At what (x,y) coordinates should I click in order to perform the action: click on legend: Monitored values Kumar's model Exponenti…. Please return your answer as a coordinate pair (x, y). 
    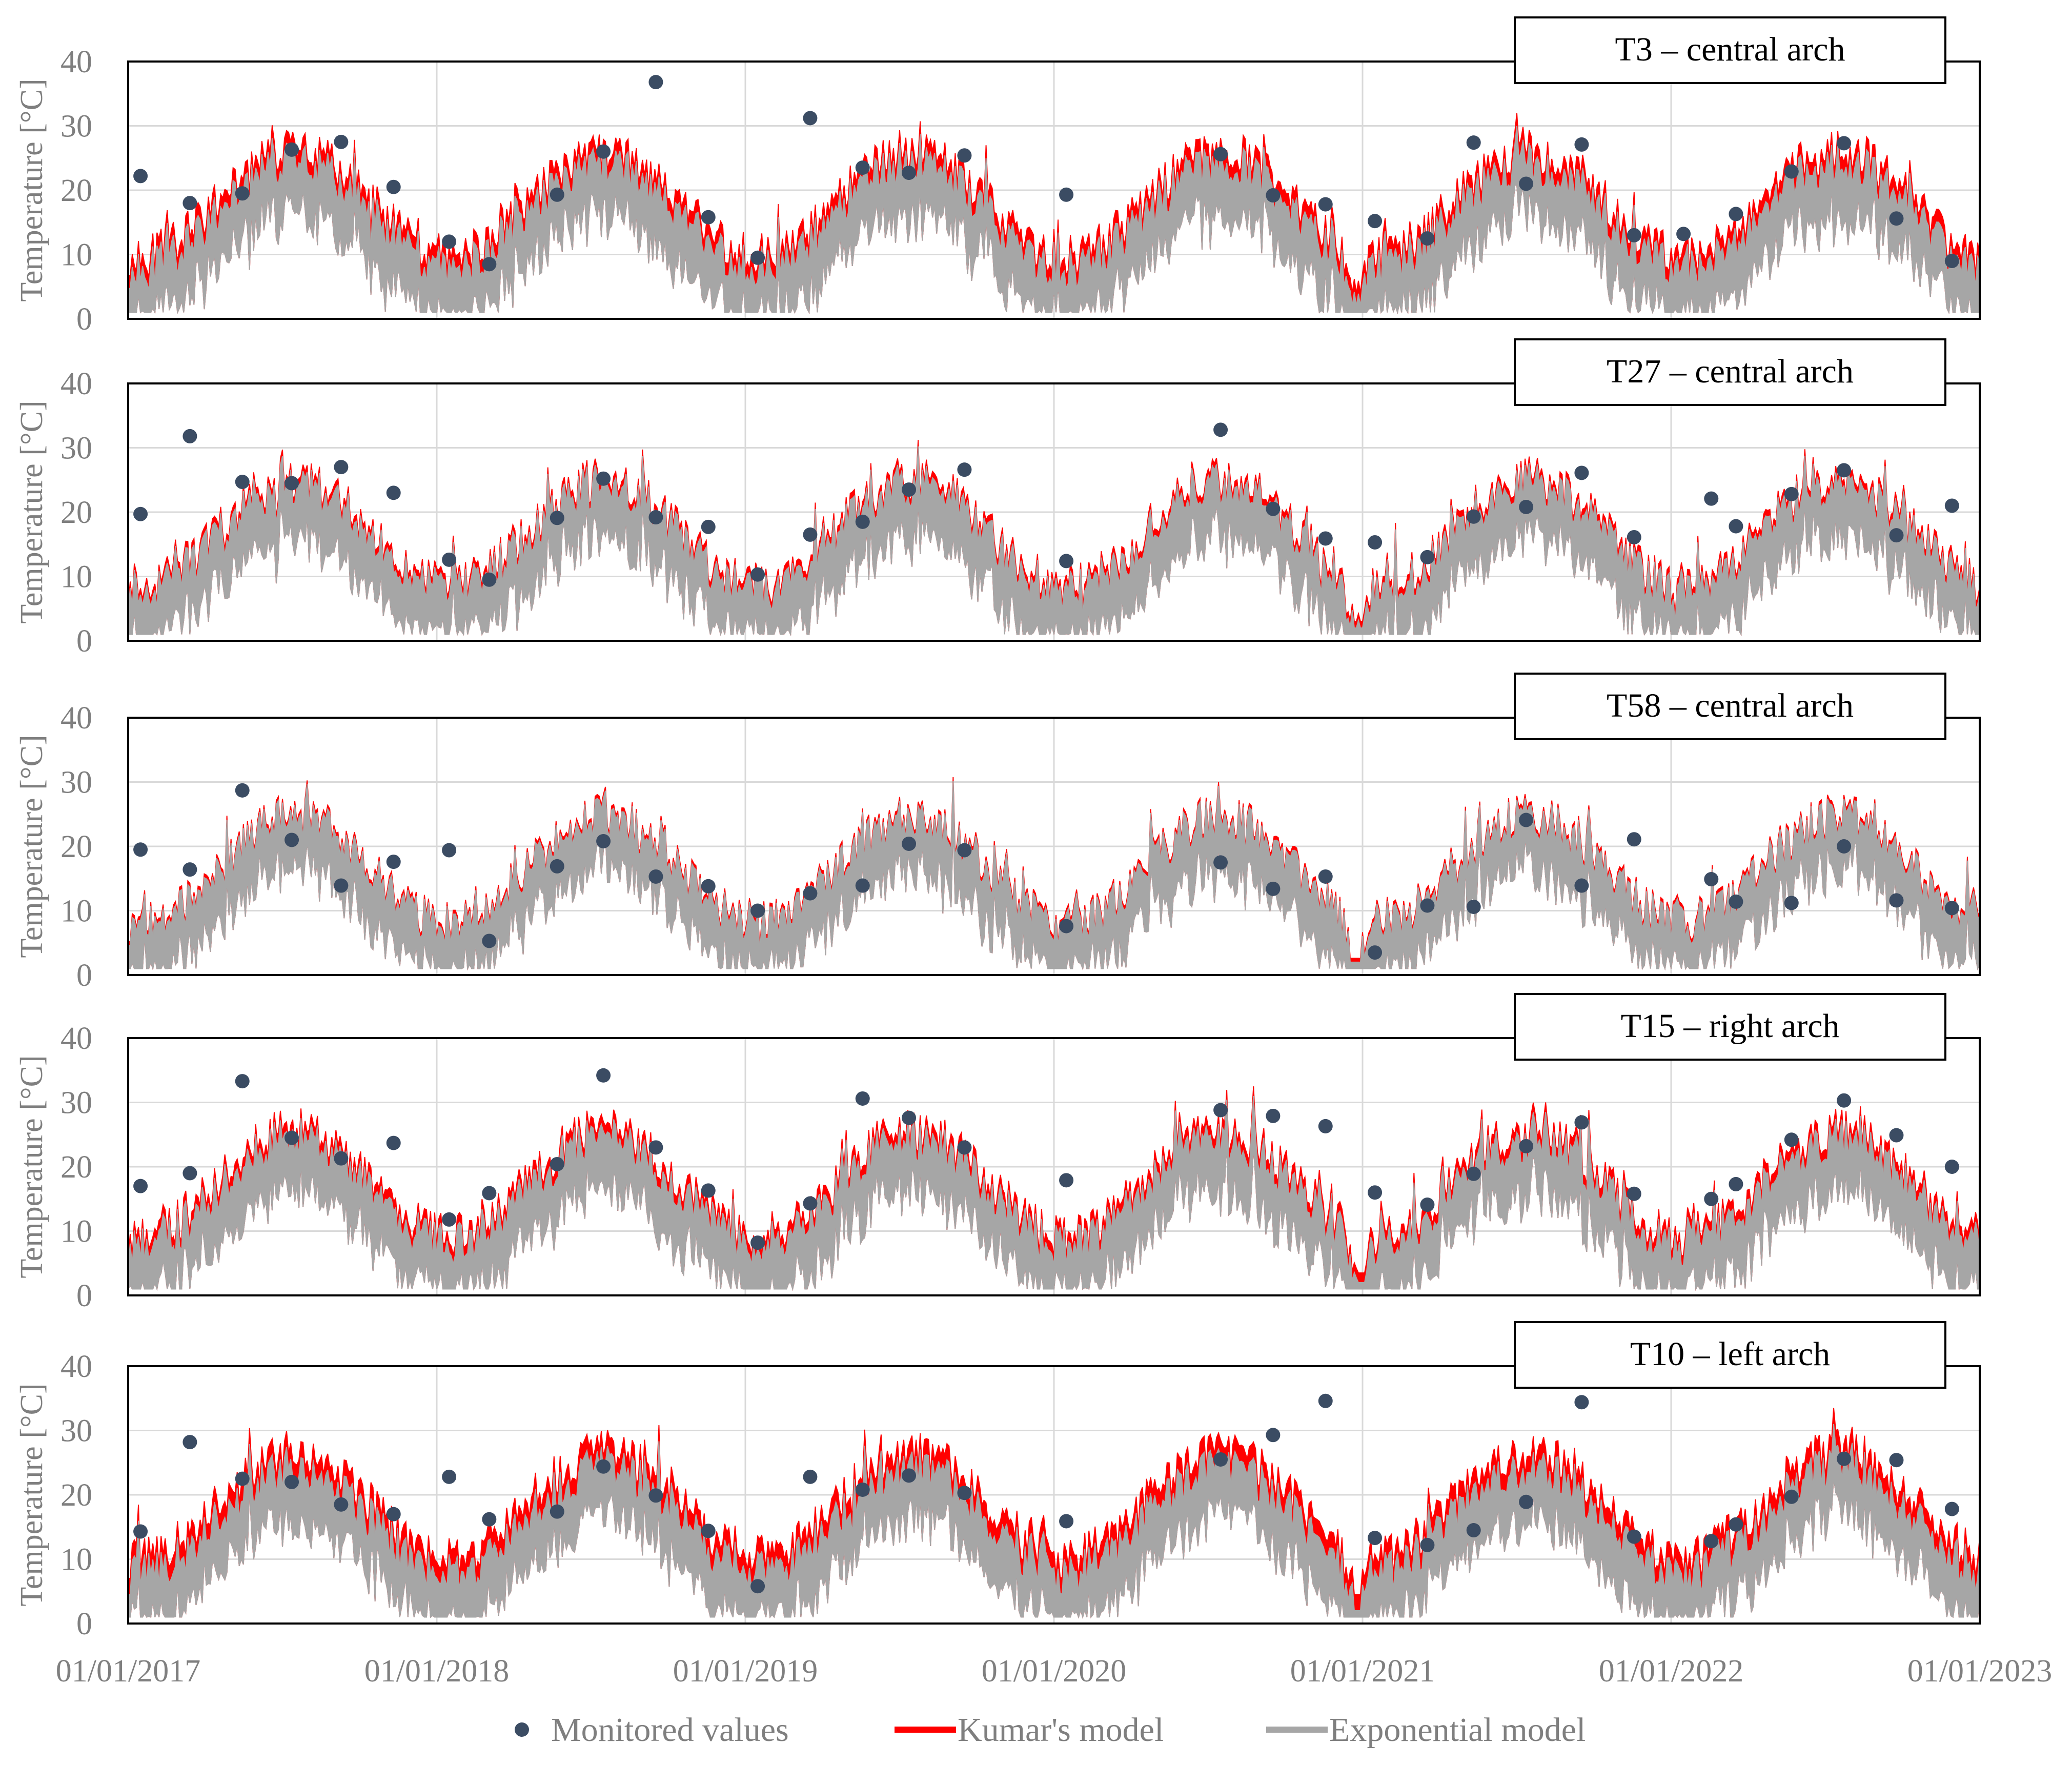
    Looking at the image, I should click on (1050, 1730).